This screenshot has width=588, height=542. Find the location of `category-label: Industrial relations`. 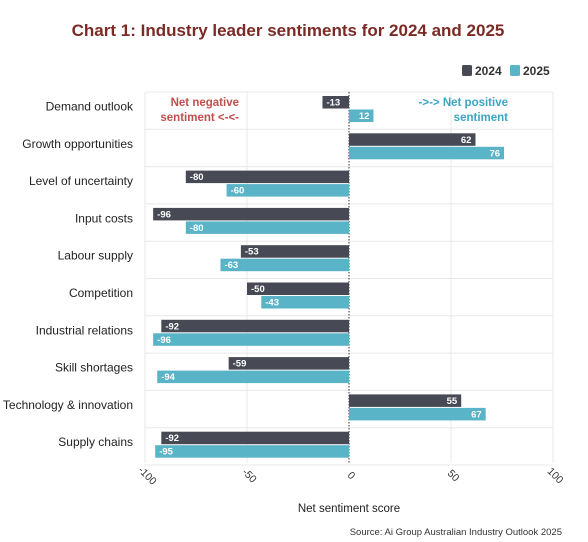

category-label: Industrial relations is located at coordinates (84, 330).